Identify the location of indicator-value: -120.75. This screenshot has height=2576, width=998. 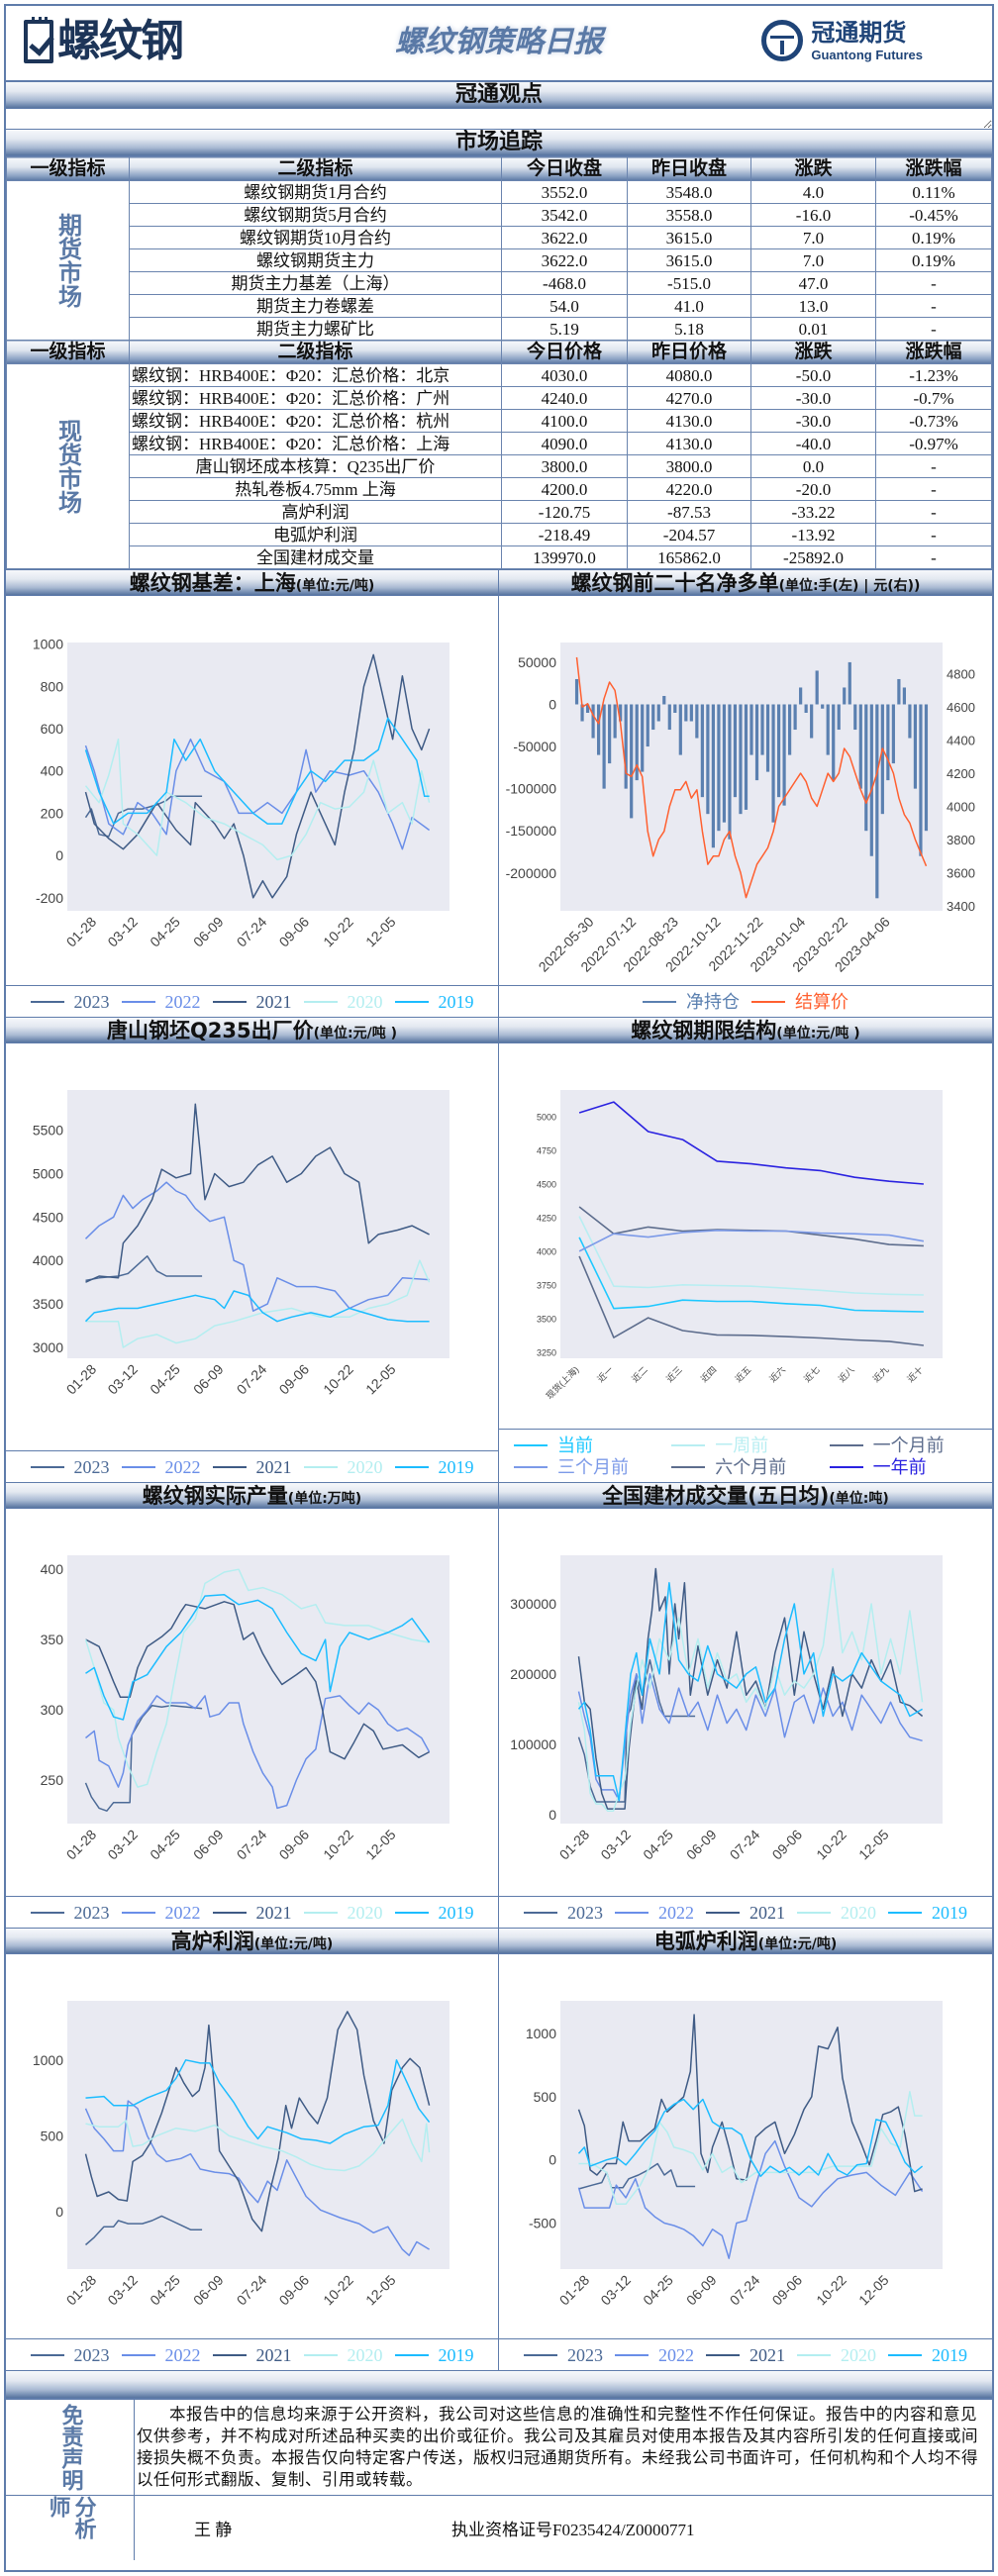
(564, 512).